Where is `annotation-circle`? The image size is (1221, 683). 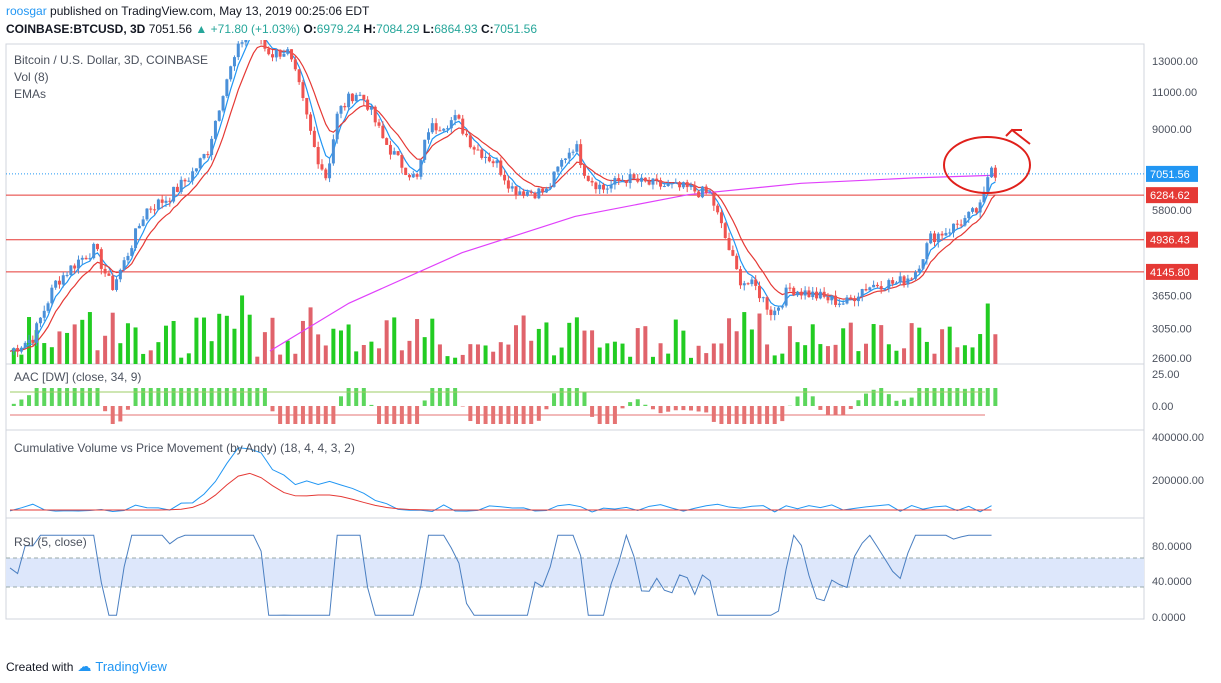
annotation-circle is located at coordinates (987, 165).